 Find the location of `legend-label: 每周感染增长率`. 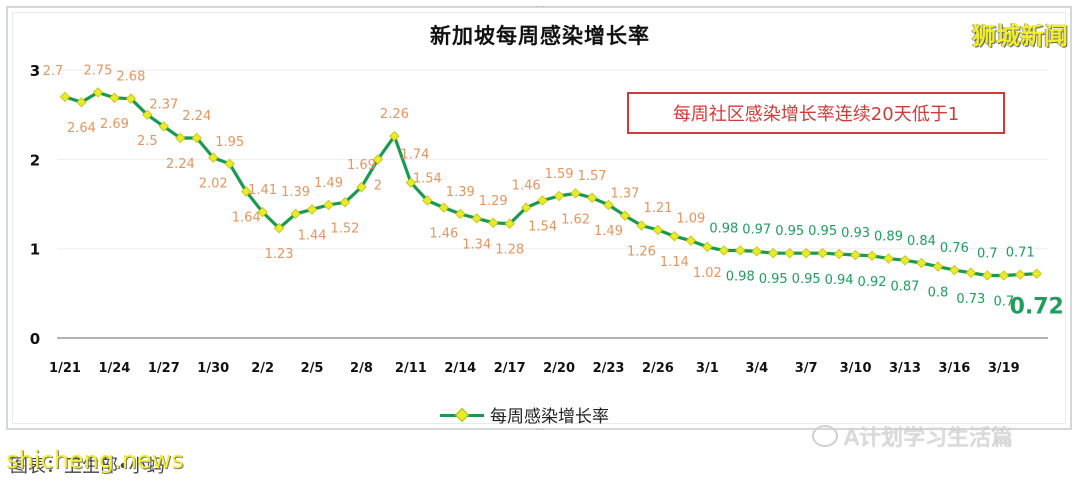

legend-label: 每周感染增长率 is located at coordinates (549, 417).